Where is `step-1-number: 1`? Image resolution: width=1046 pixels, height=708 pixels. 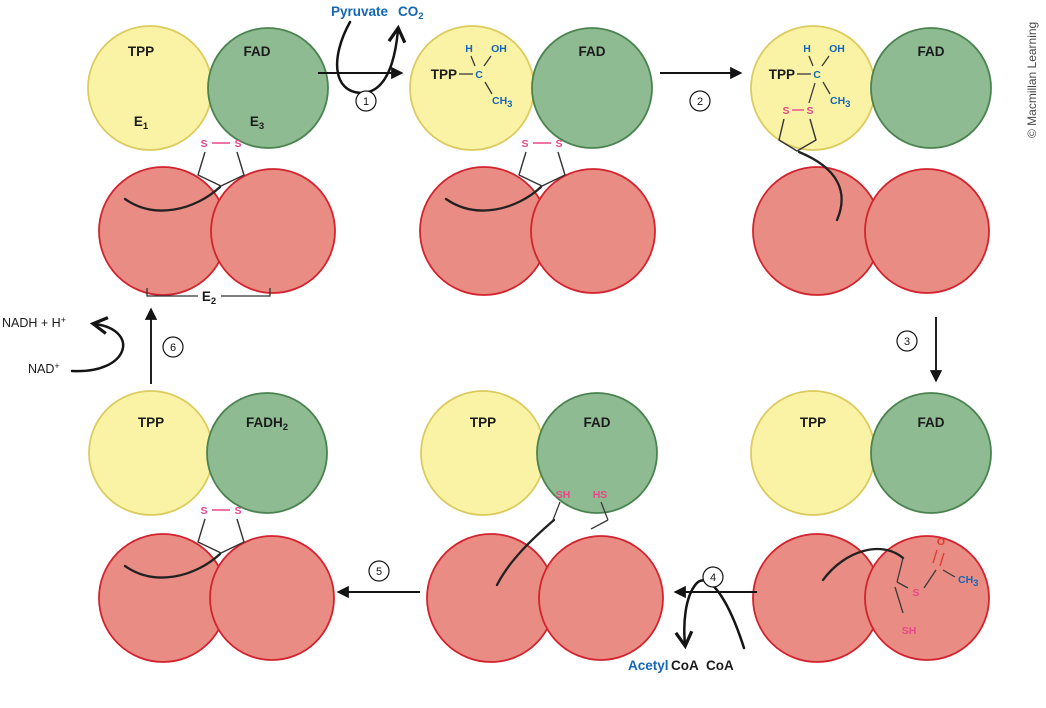 step-1-number: 1 is located at coordinates (366, 102).